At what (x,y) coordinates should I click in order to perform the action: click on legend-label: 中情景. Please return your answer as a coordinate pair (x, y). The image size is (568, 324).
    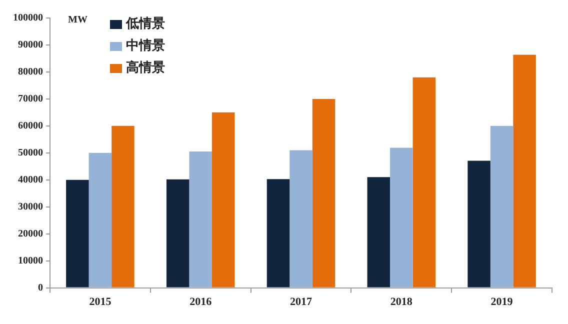
    Looking at the image, I should click on (145, 44).